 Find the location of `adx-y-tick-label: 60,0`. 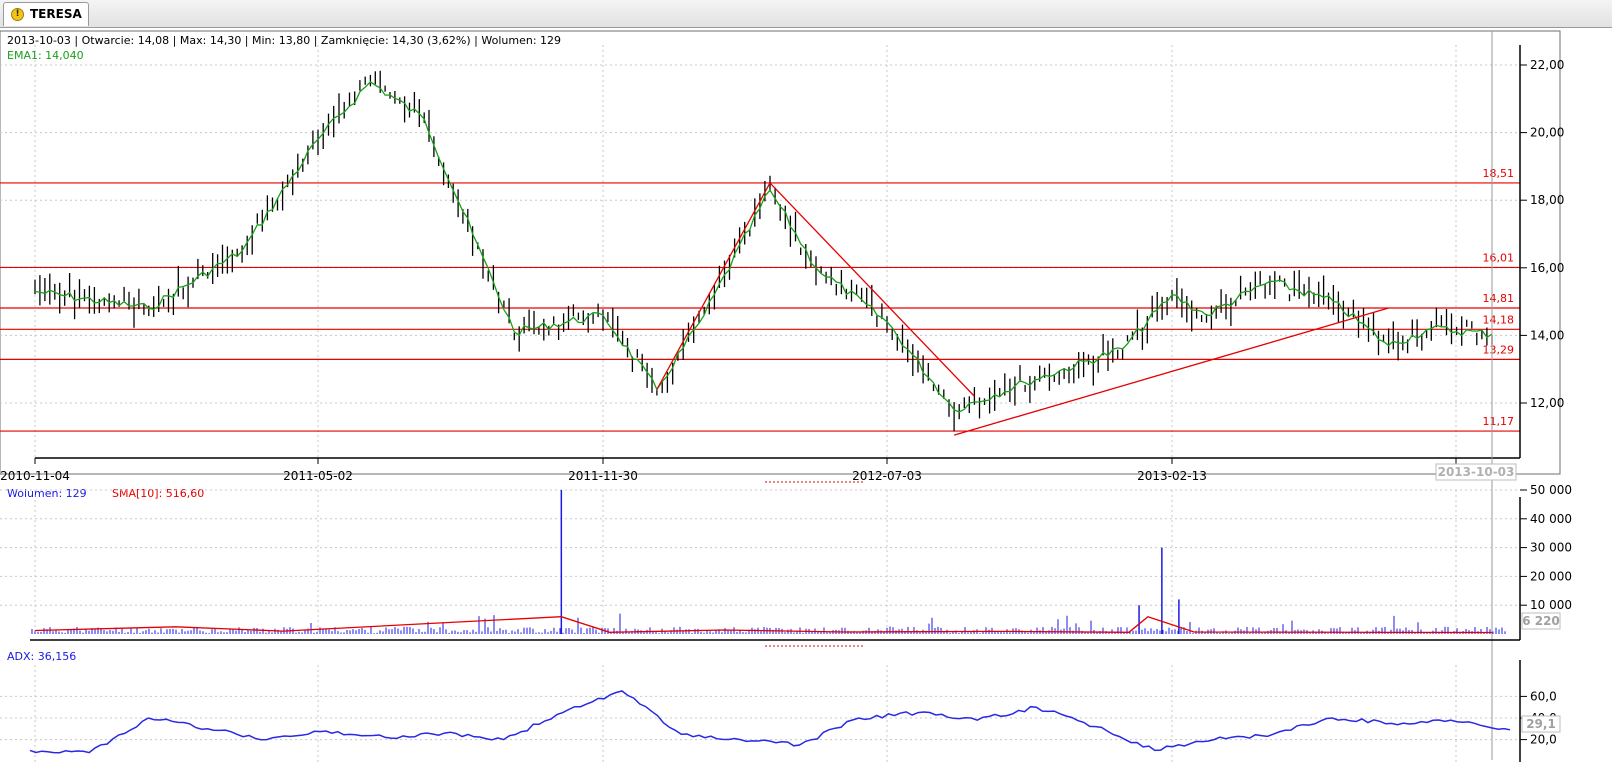

adx-y-tick-label: 60,0 is located at coordinates (1543, 696).